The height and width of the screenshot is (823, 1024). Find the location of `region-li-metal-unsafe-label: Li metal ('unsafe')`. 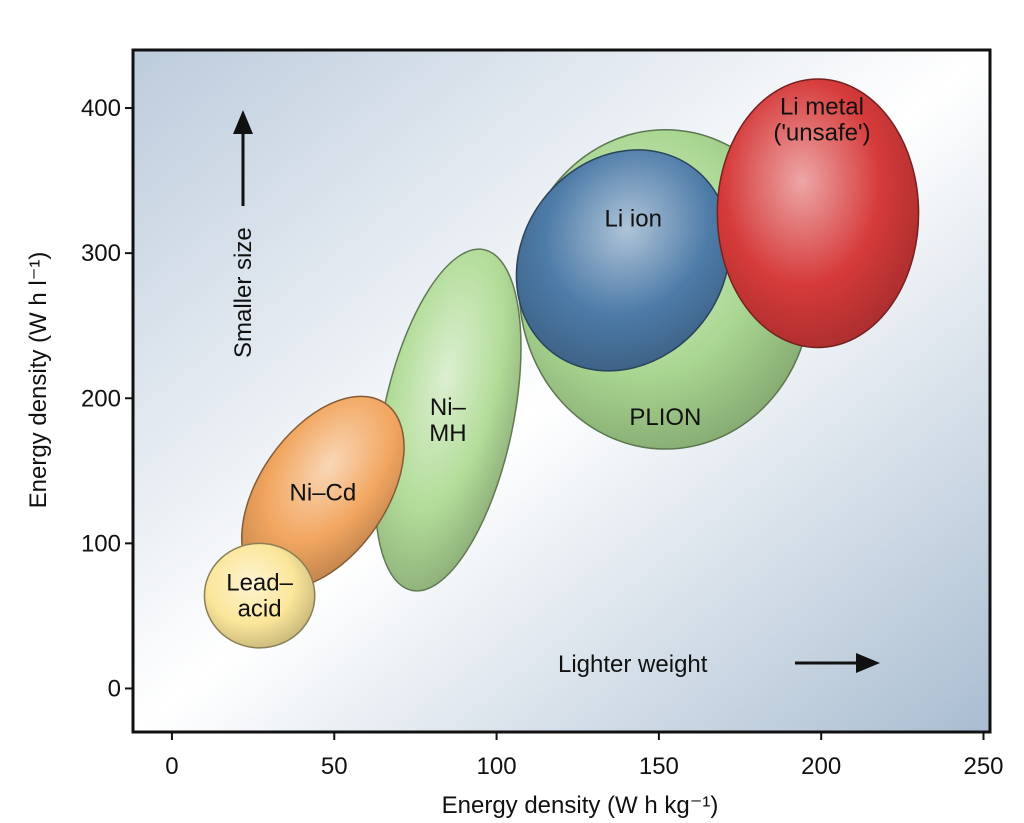

region-li-metal-unsafe-label: Li metal ('unsafe') is located at coordinates (821, 119).